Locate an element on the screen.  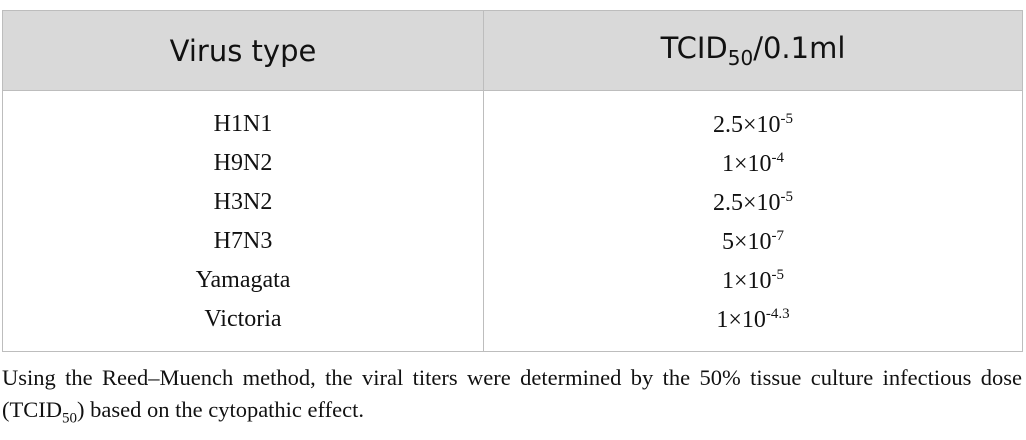
titer-cell: 1×10-4.3 is located at coordinates (753, 326).